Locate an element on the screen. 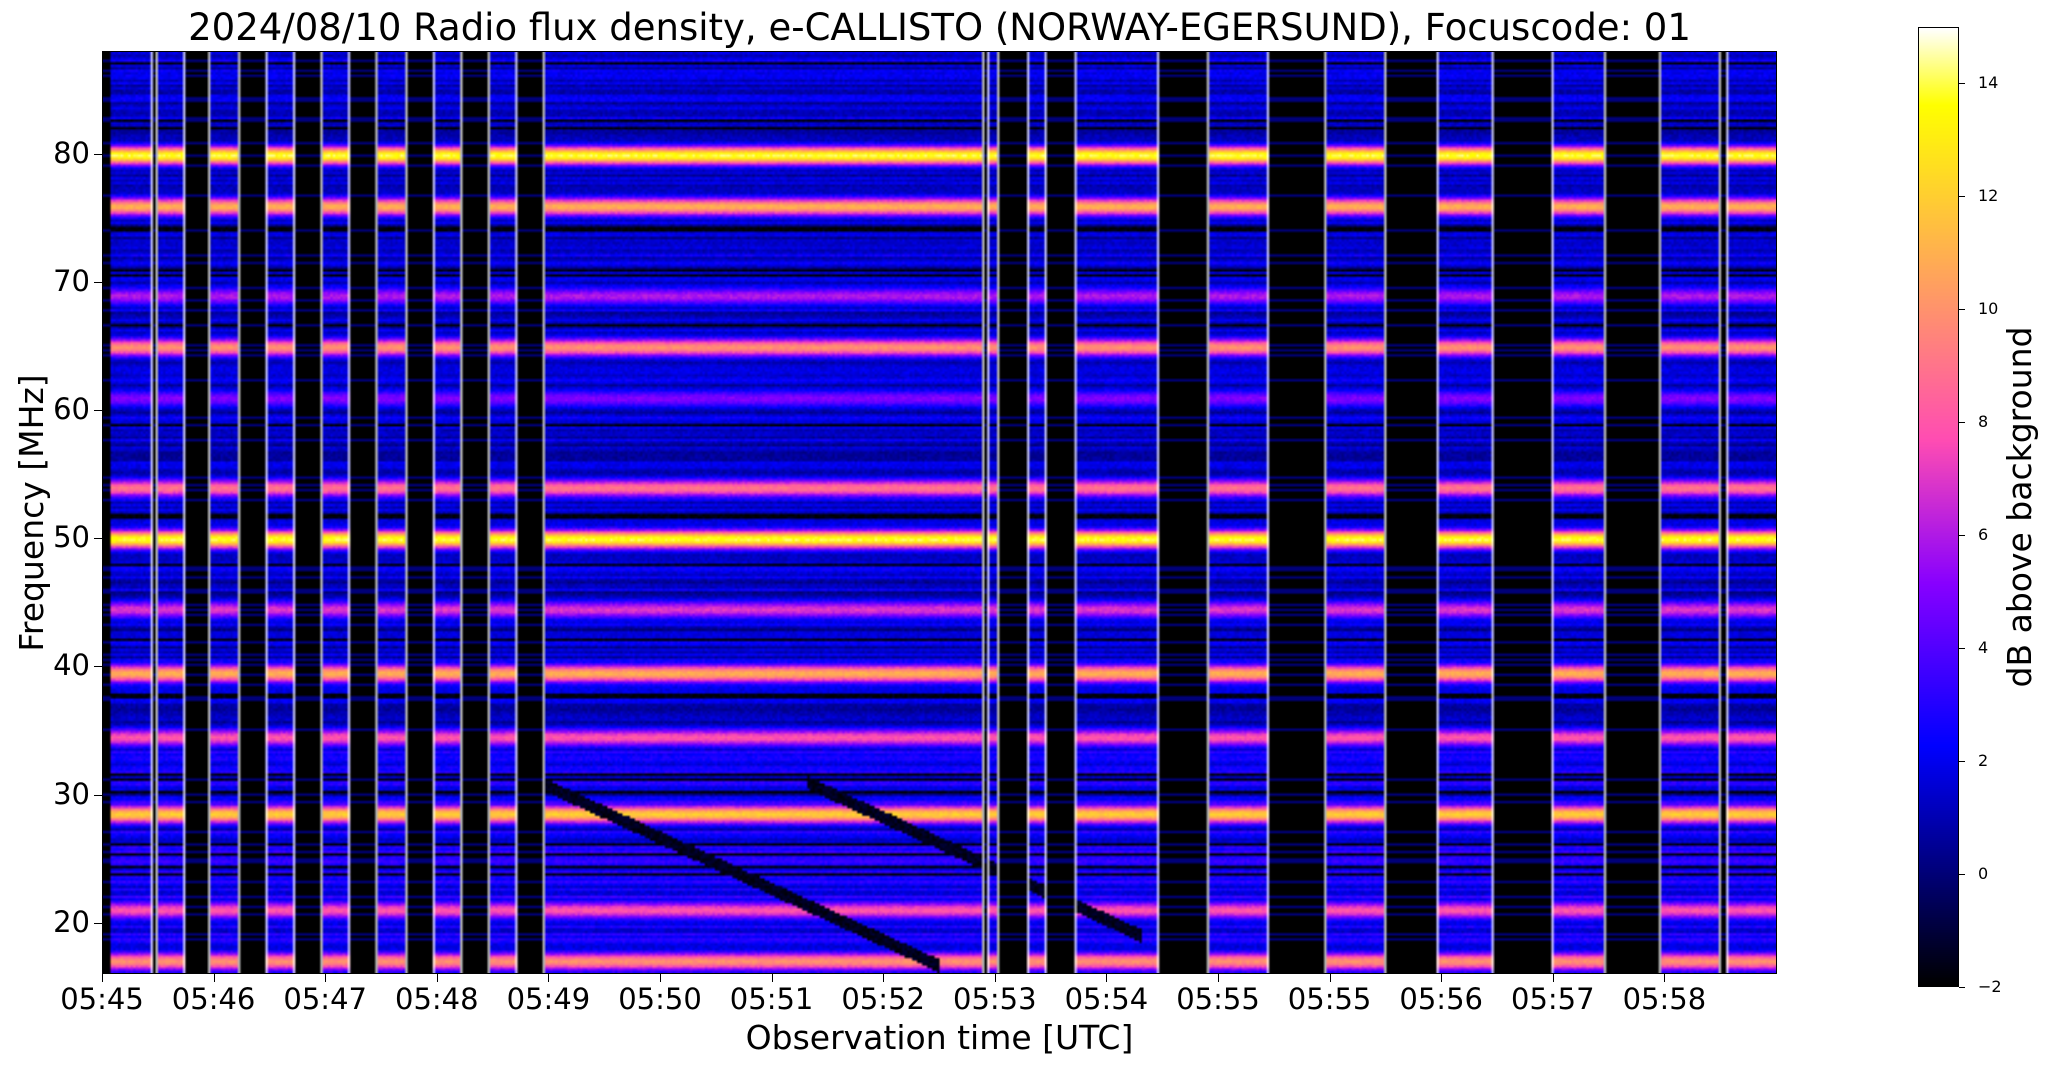 The width and height of the screenshot is (2047, 1067). colorbar-tick-label: 14 is located at coordinates (1988, 83).